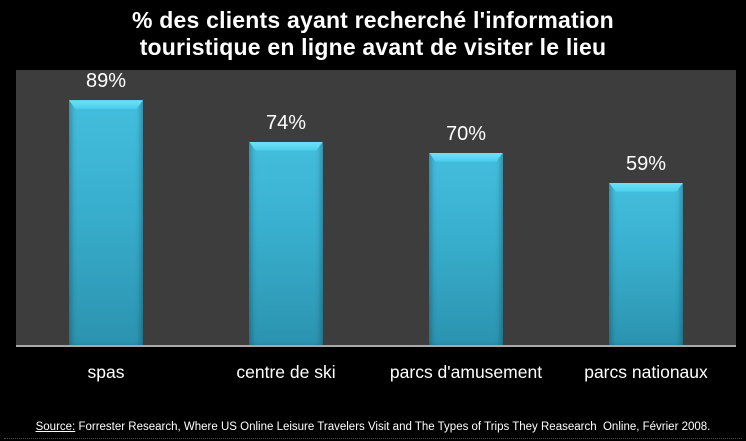 This screenshot has width=746, height=441. Describe the element at coordinates (286, 372) in the screenshot. I see `category-label: centre de ski` at that location.